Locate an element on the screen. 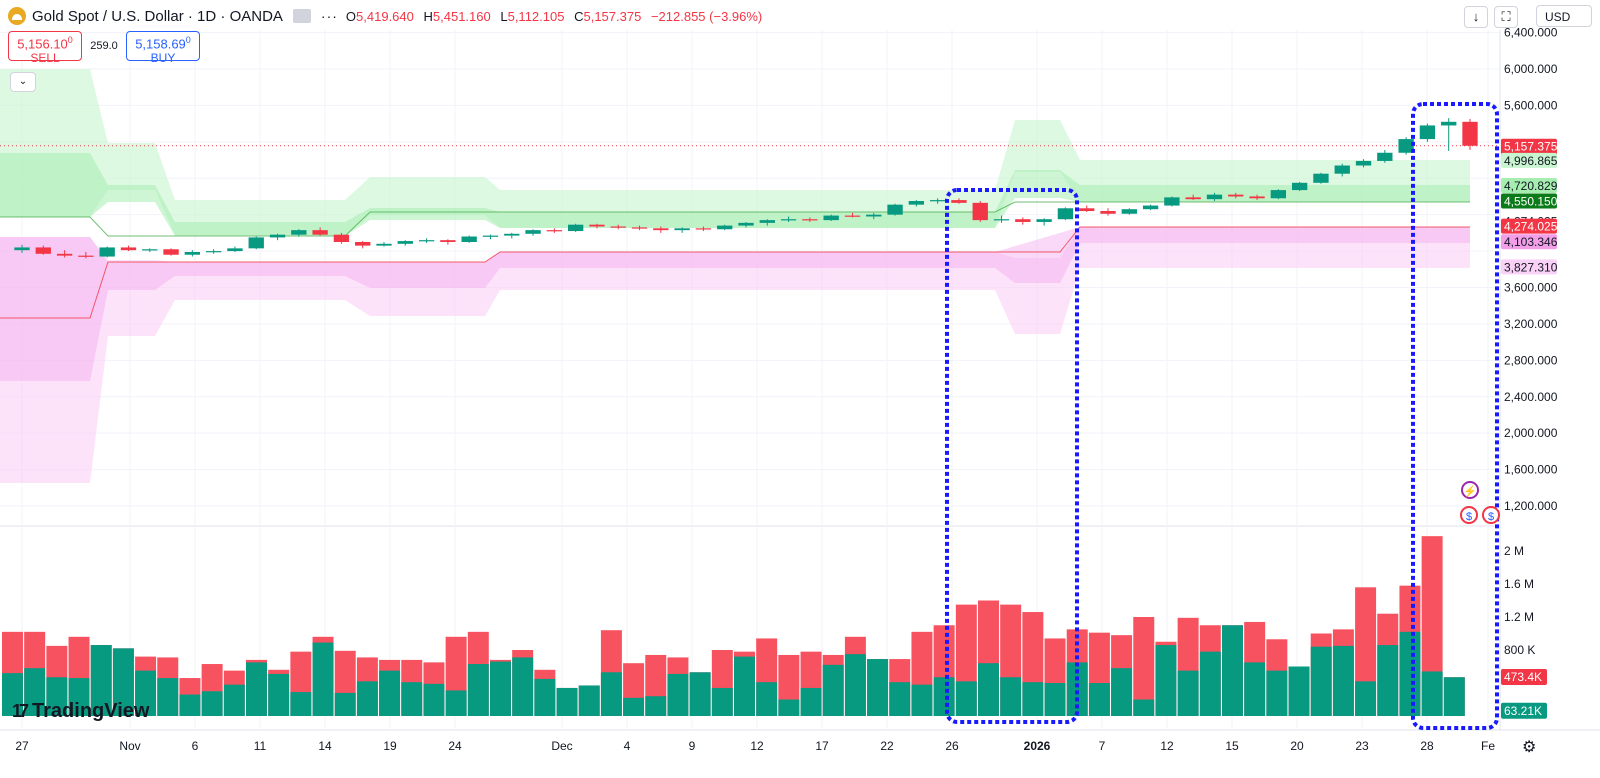 This screenshot has width=1600, height=778. buy-label: BUY is located at coordinates (163, 58).